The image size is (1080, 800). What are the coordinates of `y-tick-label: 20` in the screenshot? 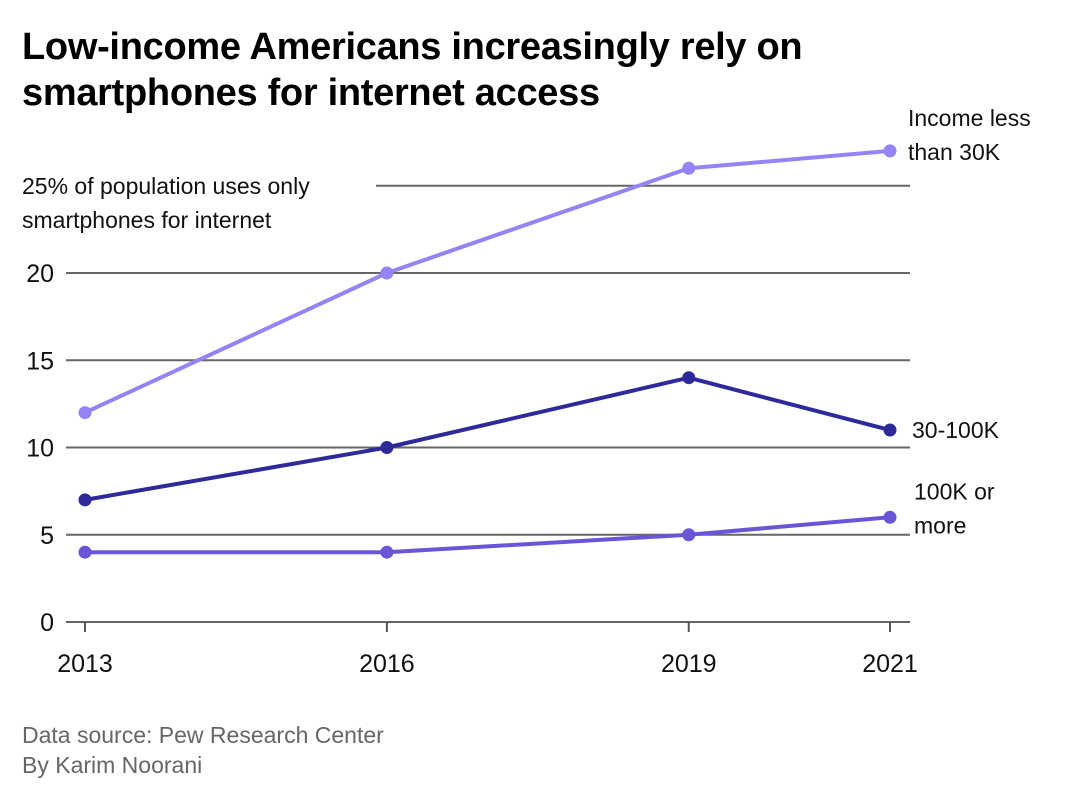 It's located at (40, 274).